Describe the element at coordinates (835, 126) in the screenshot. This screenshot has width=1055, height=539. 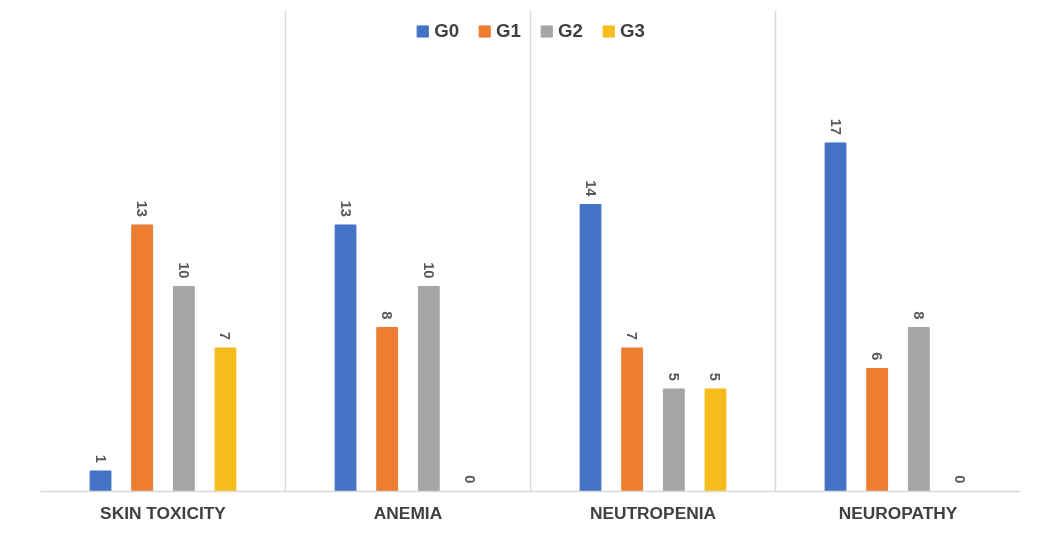
I see `data-label: 17` at that location.